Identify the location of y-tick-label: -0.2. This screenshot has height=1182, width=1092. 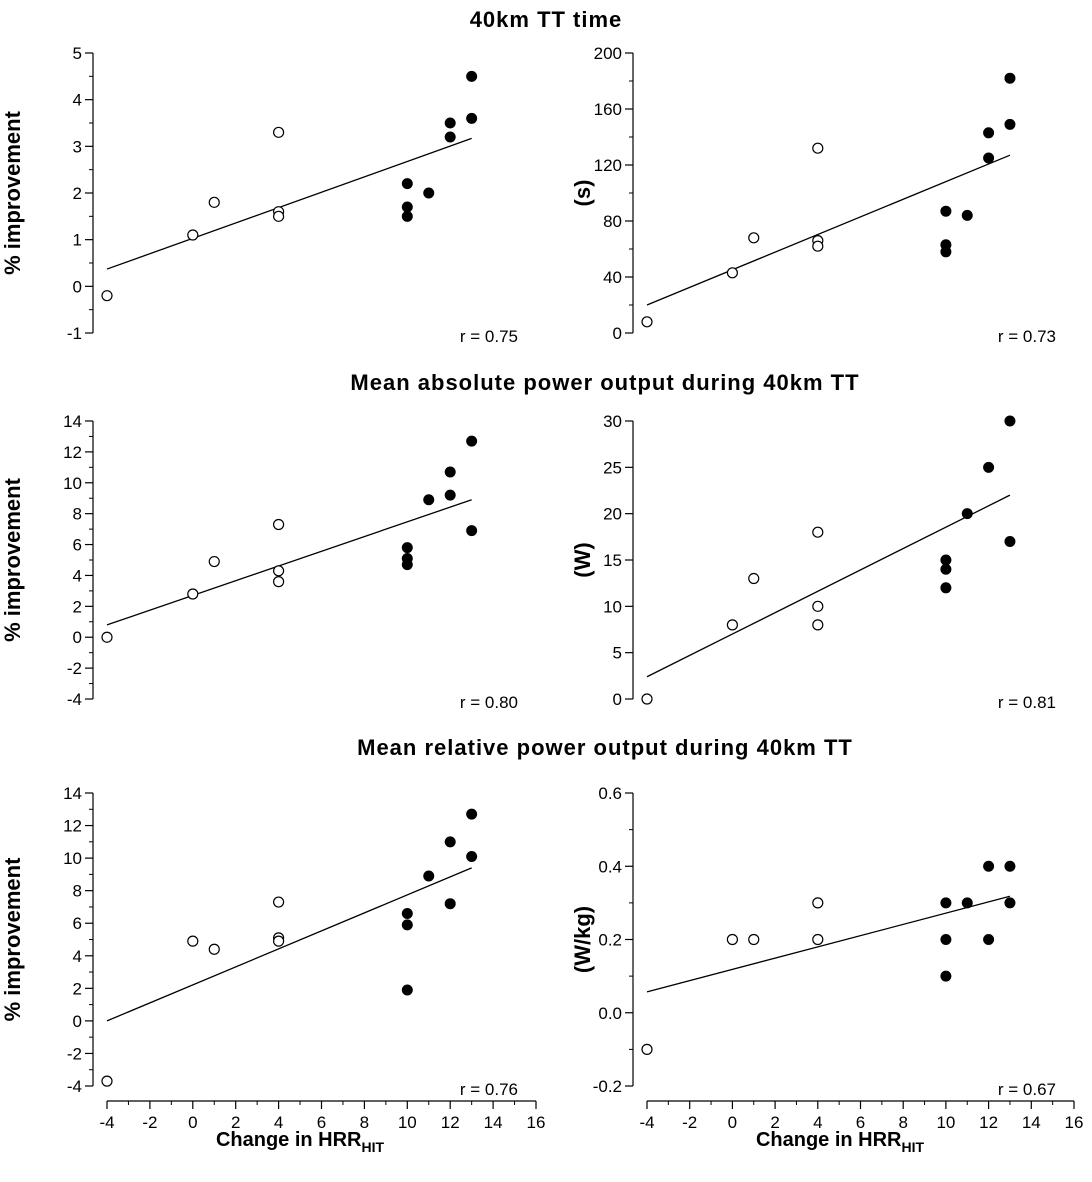
(607, 1086).